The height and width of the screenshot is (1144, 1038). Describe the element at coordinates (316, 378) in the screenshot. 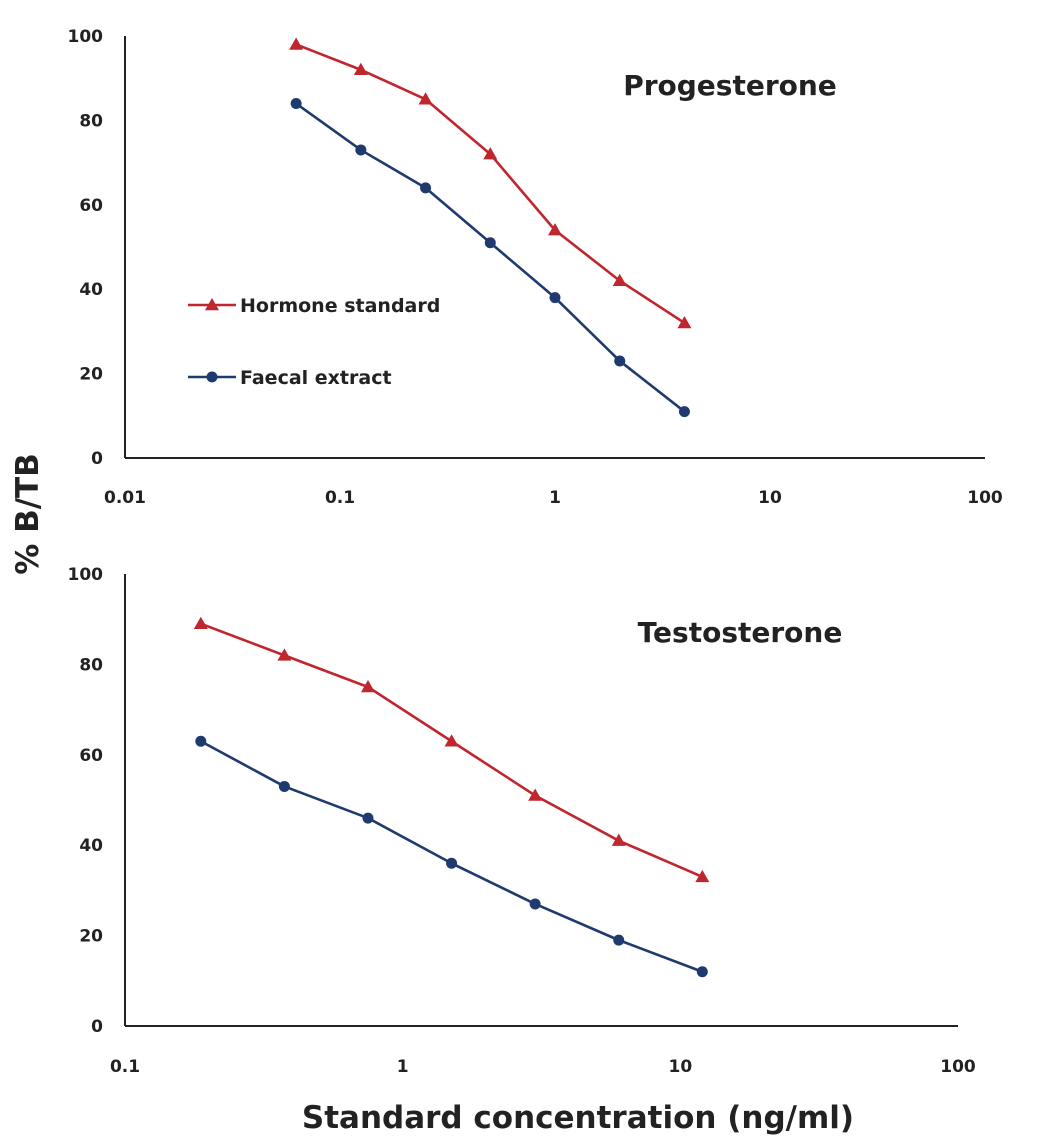

I see `legend-entry-label: Faecal extract` at that location.